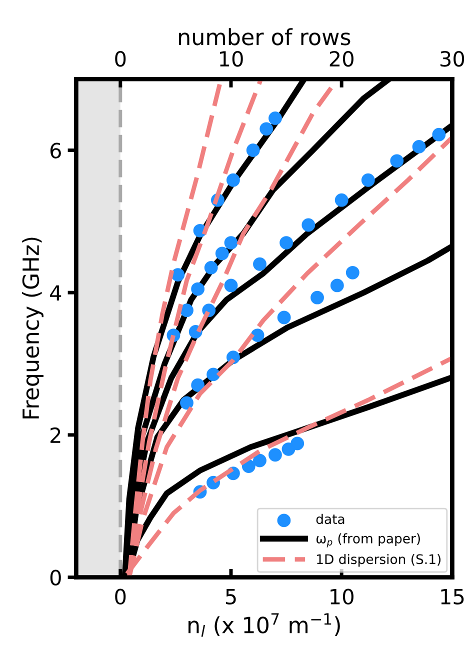  I want to click on y-tick-label: 6, so click(55, 150).